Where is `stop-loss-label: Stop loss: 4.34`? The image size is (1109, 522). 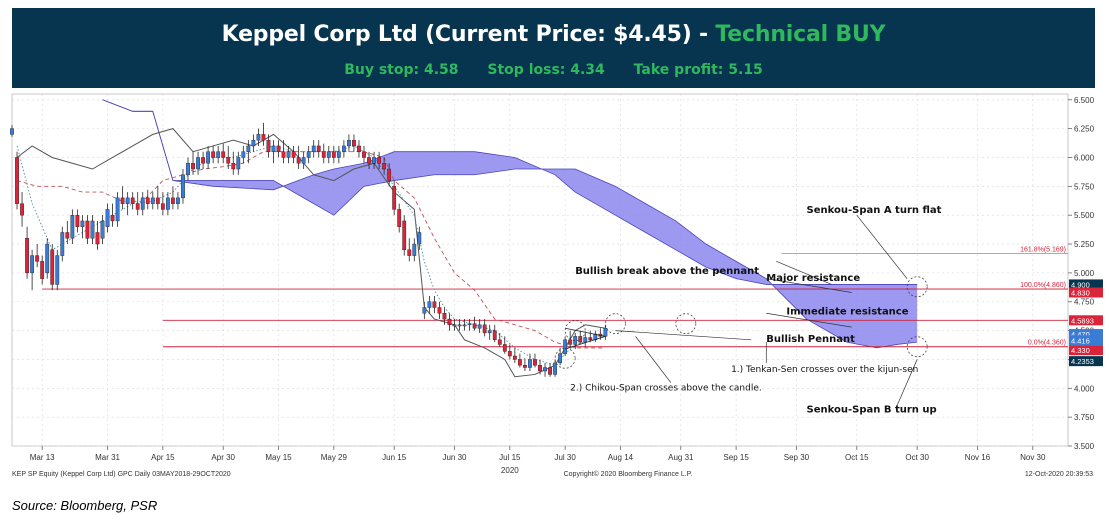
stop-loss-label: Stop loss: 4.34 is located at coordinates (546, 70).